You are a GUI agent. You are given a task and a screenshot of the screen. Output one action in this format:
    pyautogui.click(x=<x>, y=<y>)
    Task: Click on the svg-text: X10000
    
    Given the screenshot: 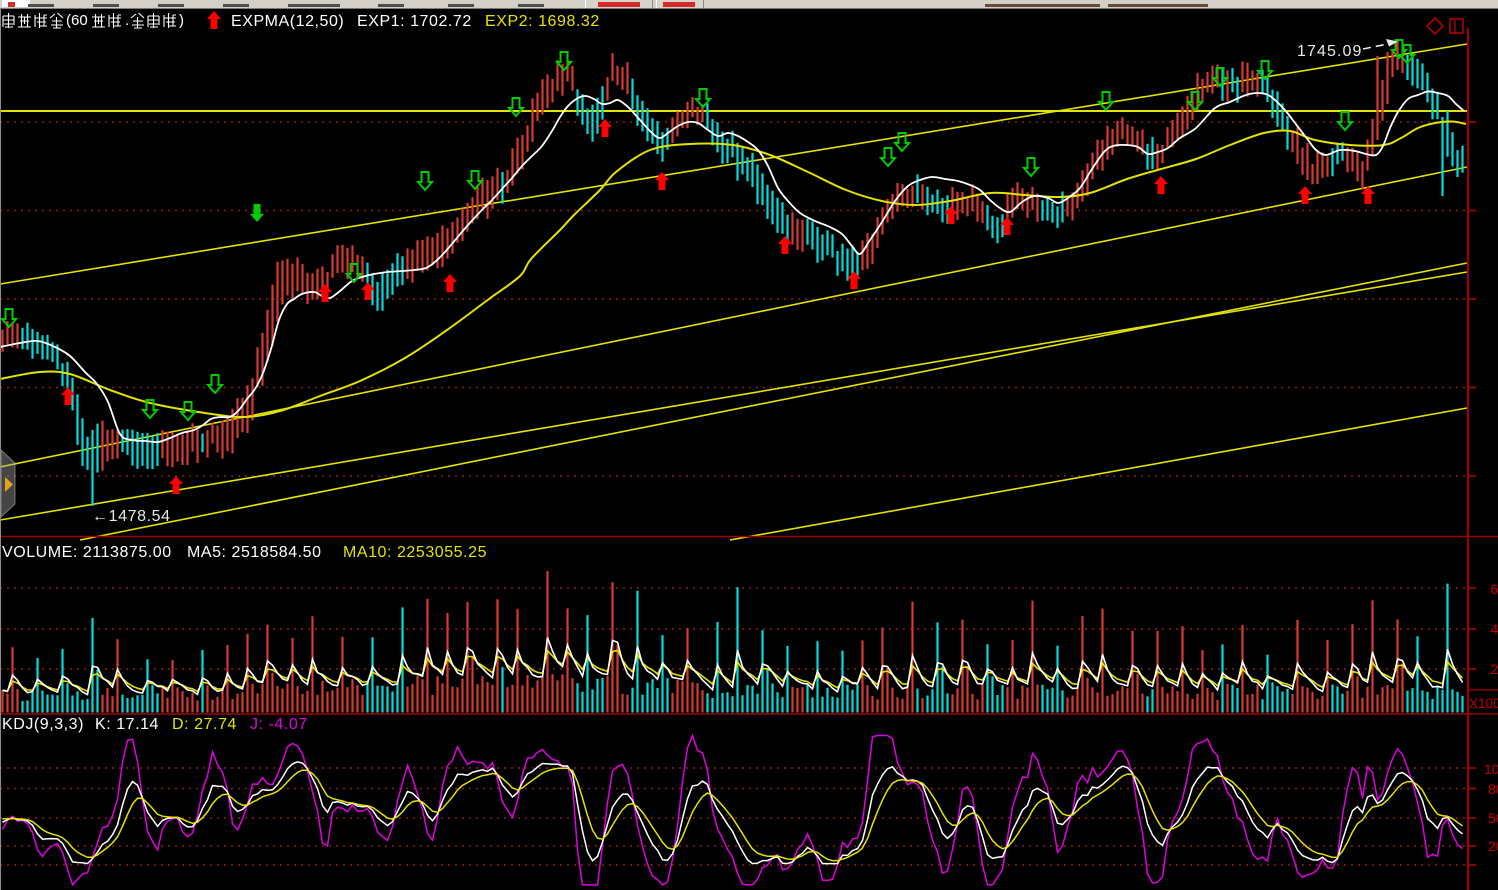 What is the action you would take?
    pyautogui.click(x=1483, y=703)
    